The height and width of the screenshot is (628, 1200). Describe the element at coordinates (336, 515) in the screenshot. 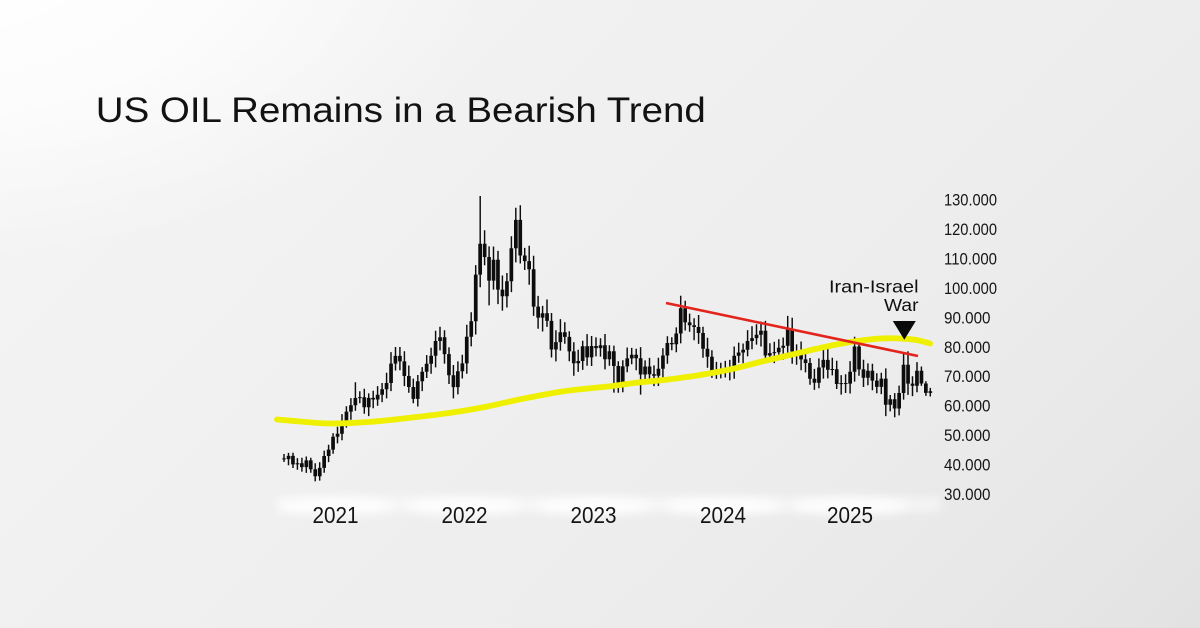

I see `svg-text: 2021` at that location.